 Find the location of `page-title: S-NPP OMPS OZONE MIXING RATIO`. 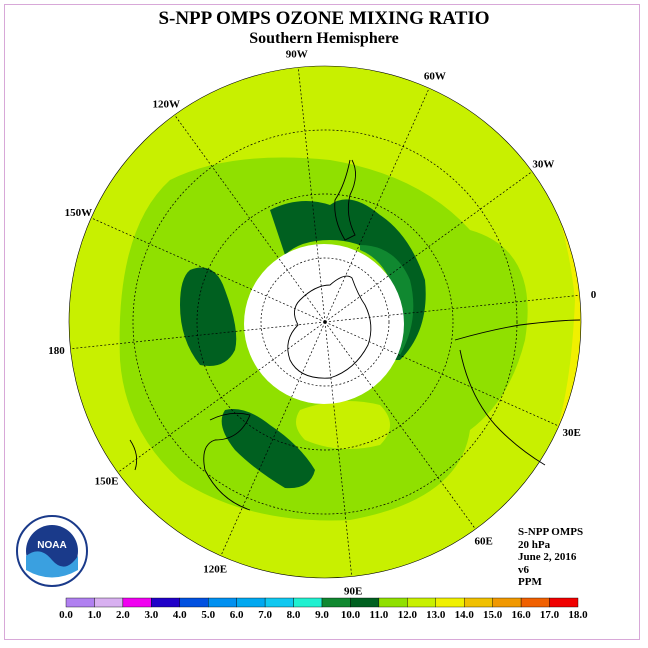

page-title: S-NPP OMPS OZONE MIXING RATIO is located at coordinates (324, 18).